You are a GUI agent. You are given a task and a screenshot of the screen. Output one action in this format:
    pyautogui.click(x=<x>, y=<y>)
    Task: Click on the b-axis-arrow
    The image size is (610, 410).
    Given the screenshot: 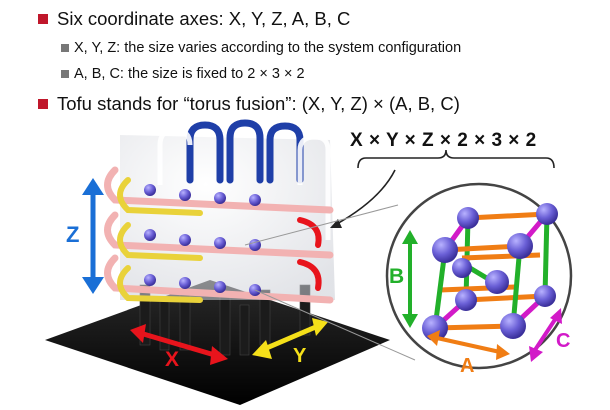 What is the action you would take?
    pyautogui.click(x=410, y=279)
    